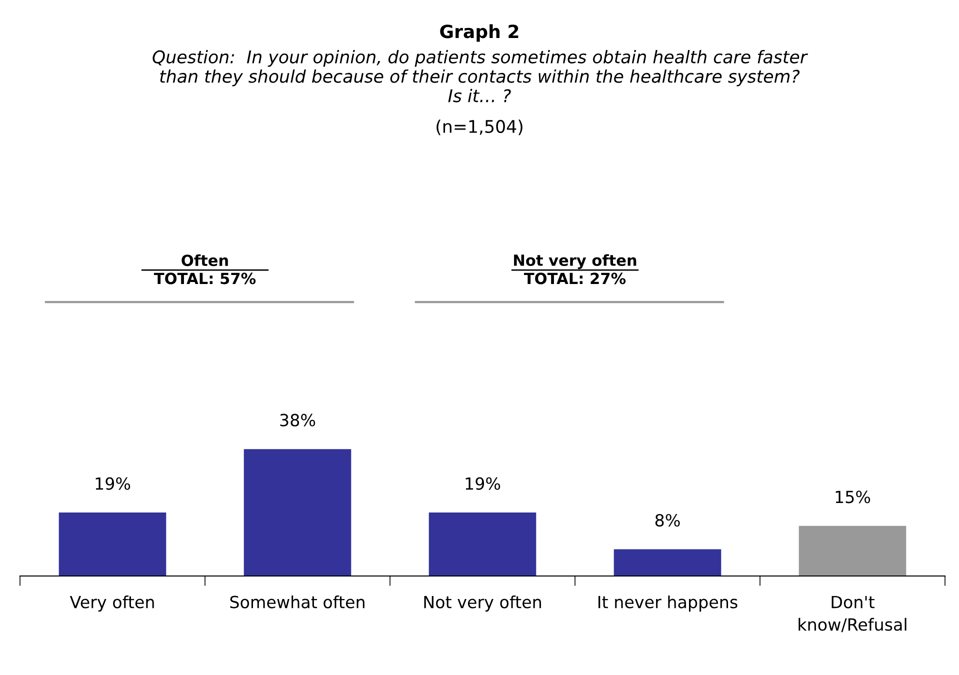 This screenshot has height=675, width=959. I want to click on x-tick-label: Somewhat often, so click(297, 601).